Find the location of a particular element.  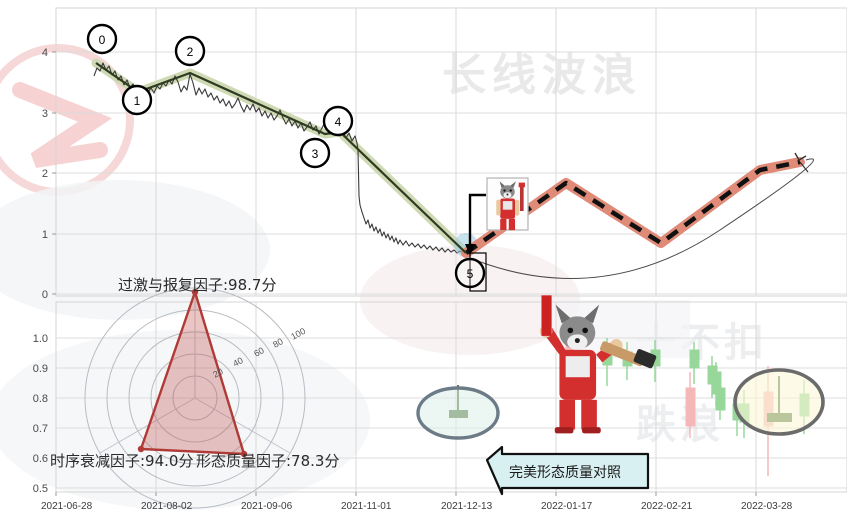

price-yaxis-ticks: 4 3 2 1 0 is located at coordinates (45, 174).